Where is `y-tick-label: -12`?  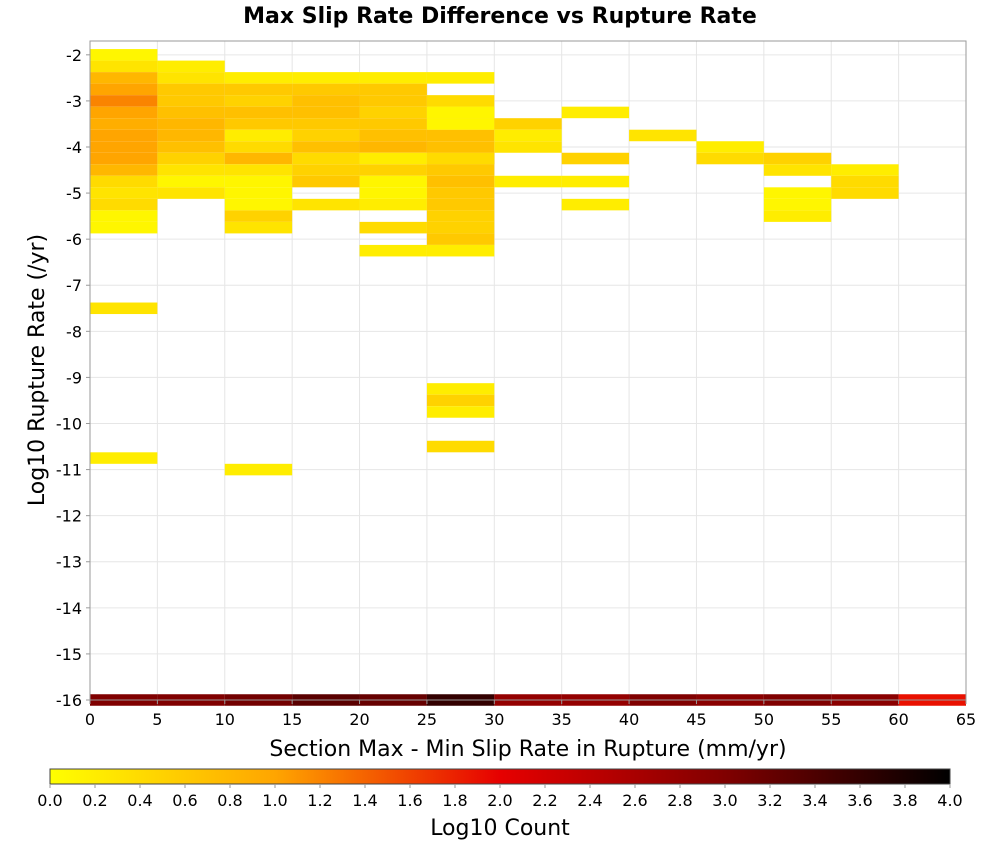
y-tick-label: -12 is located at coordinates (69, 516).